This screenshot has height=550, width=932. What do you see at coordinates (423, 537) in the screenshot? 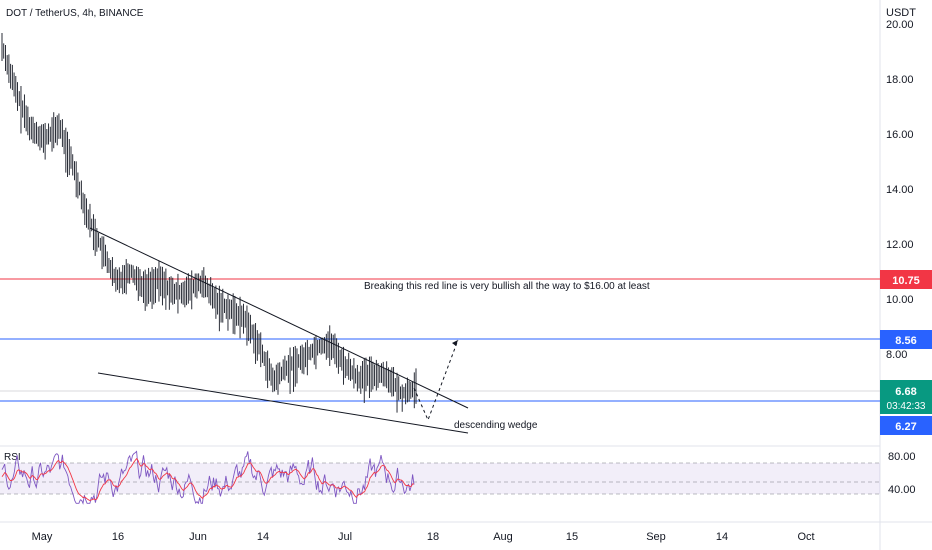
I see `time-axis-ticks: May 16 Jun 14 Jul 18 Aug 15 Sep 14 Oct` at bounding box center [423, 537].